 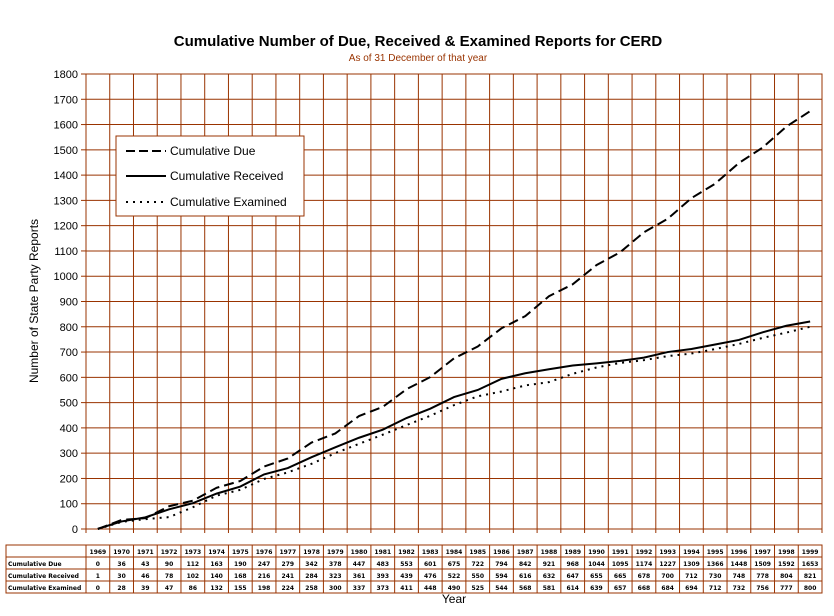 I want to click on table-value-cell: 553, so click(x=406, y=564).